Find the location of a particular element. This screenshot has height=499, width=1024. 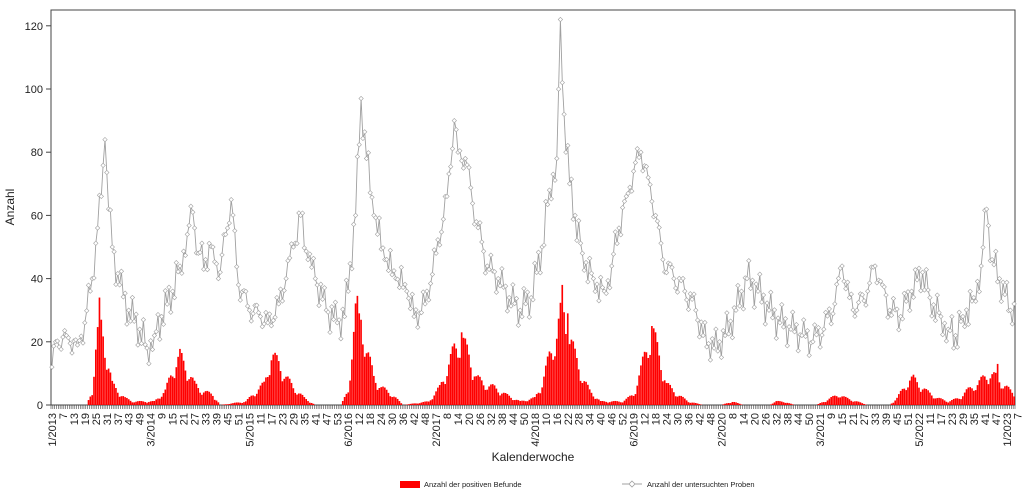

x-tick-label: 20 is located at coordinates (470, 419).